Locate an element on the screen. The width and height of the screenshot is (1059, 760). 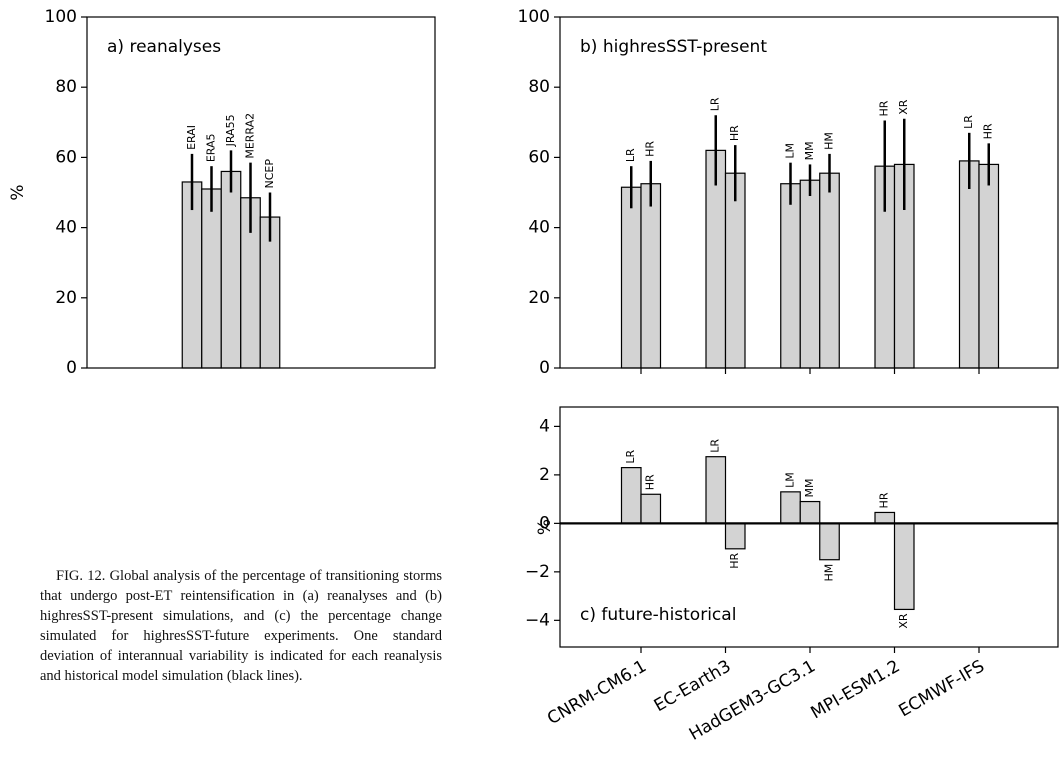
x-tick-label: ECMWF-IFS is located at coordinates (941, 688).